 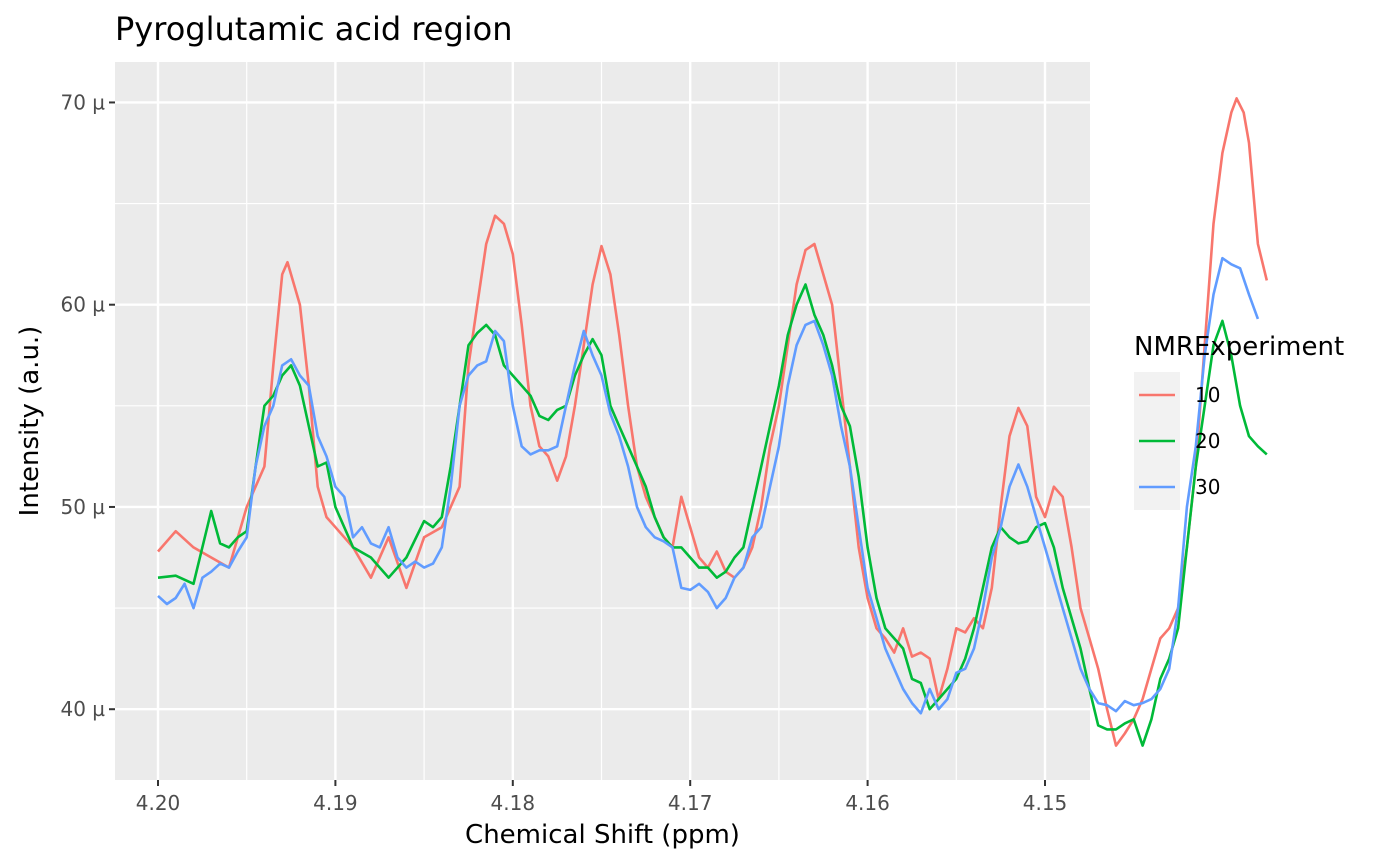 What do you see at coordinates (314, 29) in the screenshot?
I see `chart-title: Pyroglutamic acid region` at bounding box center [314, 29].